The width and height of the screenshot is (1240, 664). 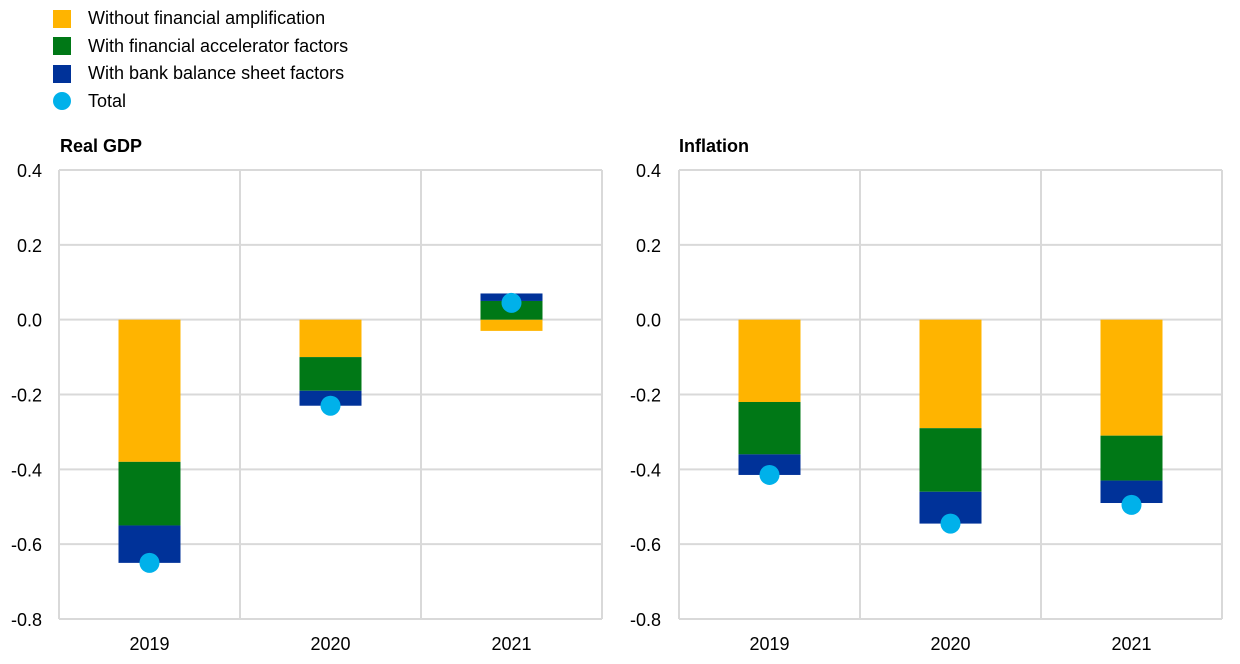 I want to click on legend-marker-total, so click(x=62, y=101).